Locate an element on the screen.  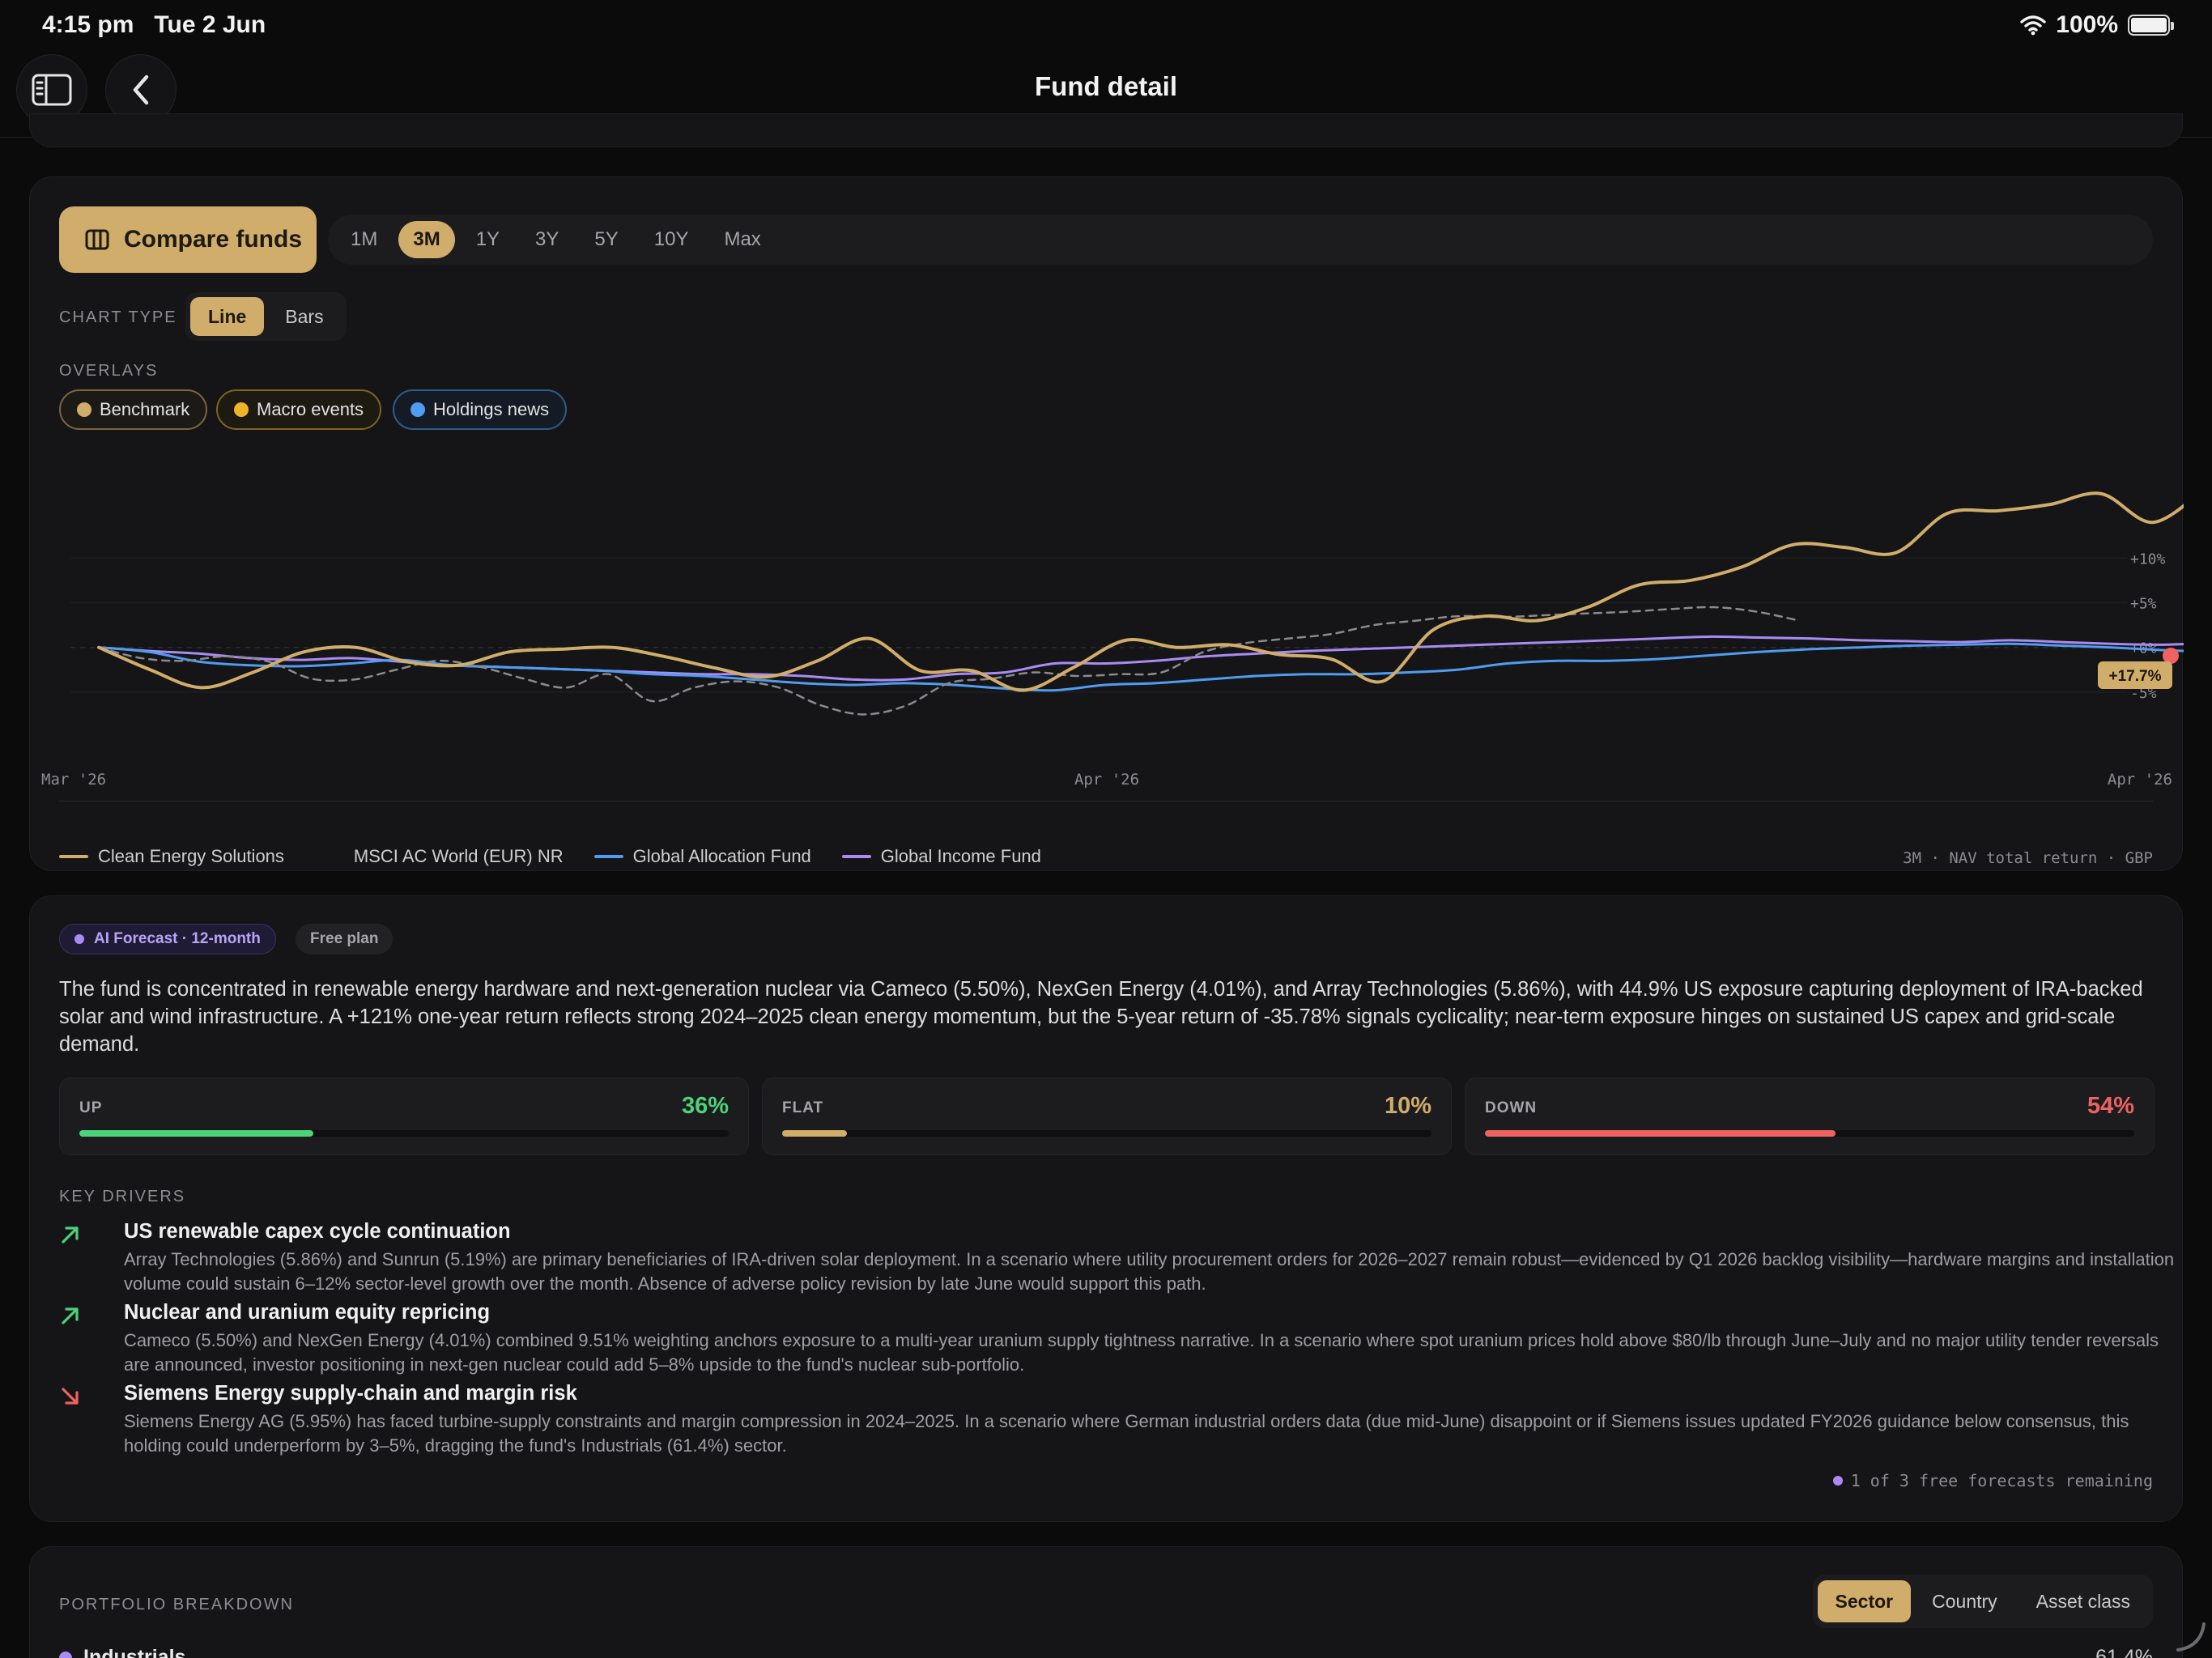
news-dot-icon is located at coordinates (418, 409).